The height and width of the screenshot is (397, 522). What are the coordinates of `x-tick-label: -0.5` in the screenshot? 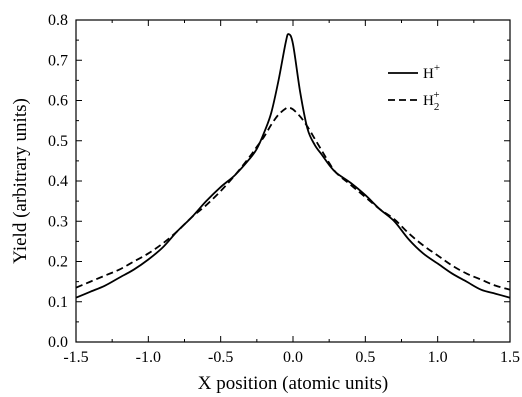 It's located at (220, 357).